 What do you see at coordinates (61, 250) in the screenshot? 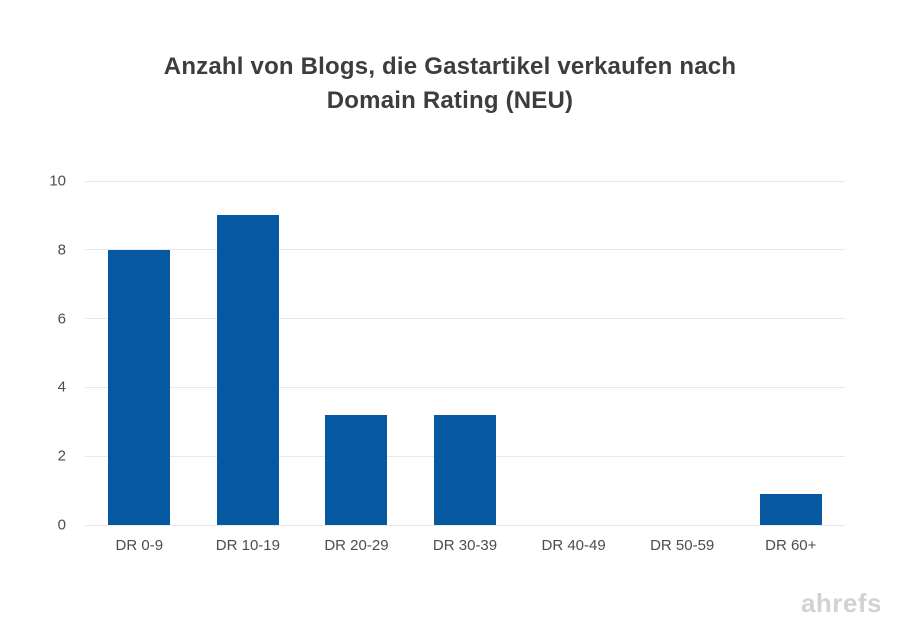
I see `y-tick-label: 8` at bounding box center [61, 250].